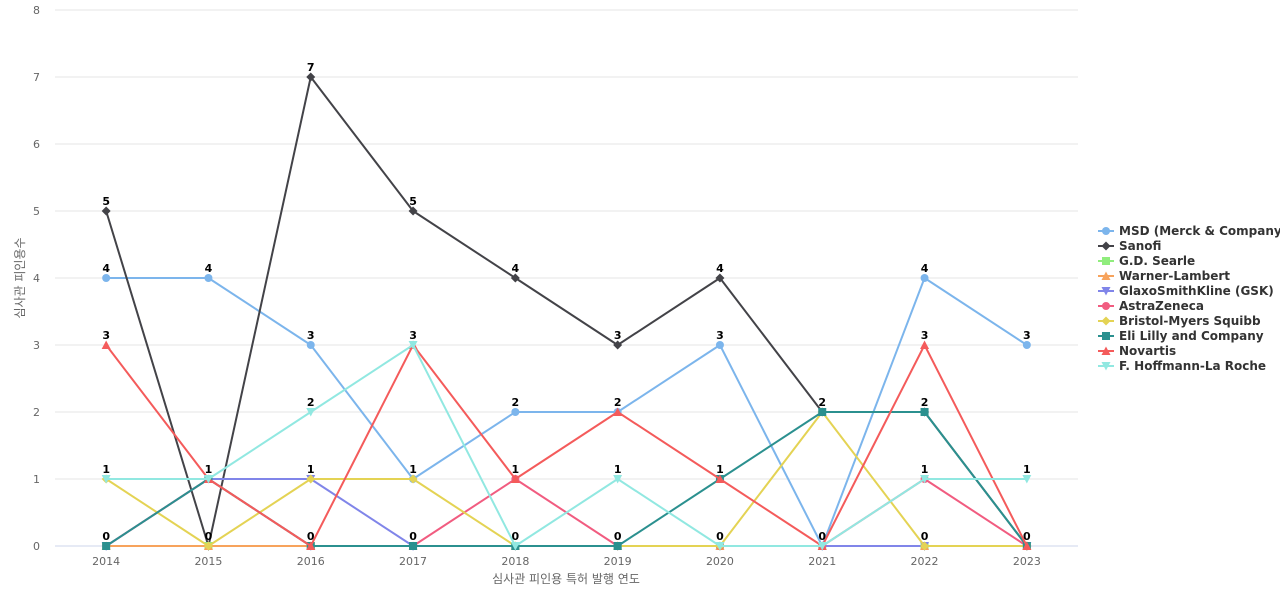 Image resolution: width=1280 pixels, height=600 pixels. What do you see at coordinates (36, 479) in the screenshot?
I see `y-tick-label: 1` at bounding box center [36, 479].